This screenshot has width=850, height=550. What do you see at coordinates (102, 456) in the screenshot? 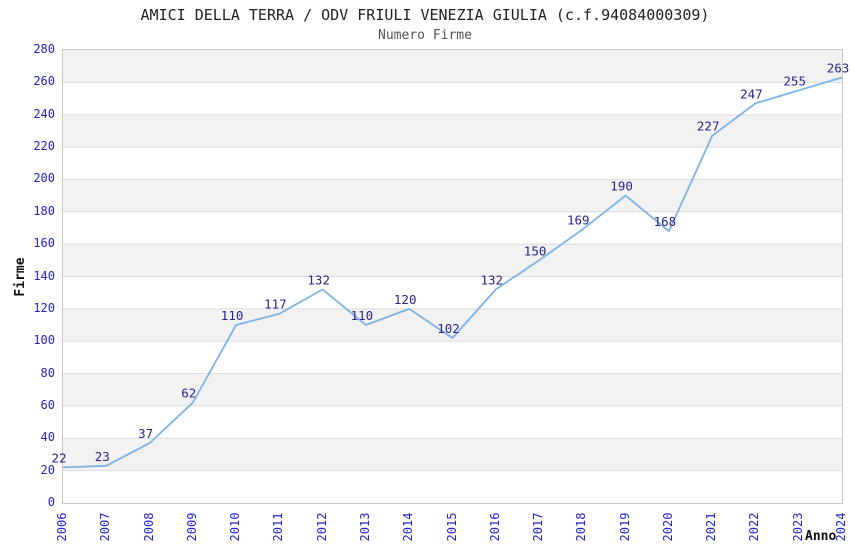
I see `point-value-label: 23` at bounding box center [102, 456].